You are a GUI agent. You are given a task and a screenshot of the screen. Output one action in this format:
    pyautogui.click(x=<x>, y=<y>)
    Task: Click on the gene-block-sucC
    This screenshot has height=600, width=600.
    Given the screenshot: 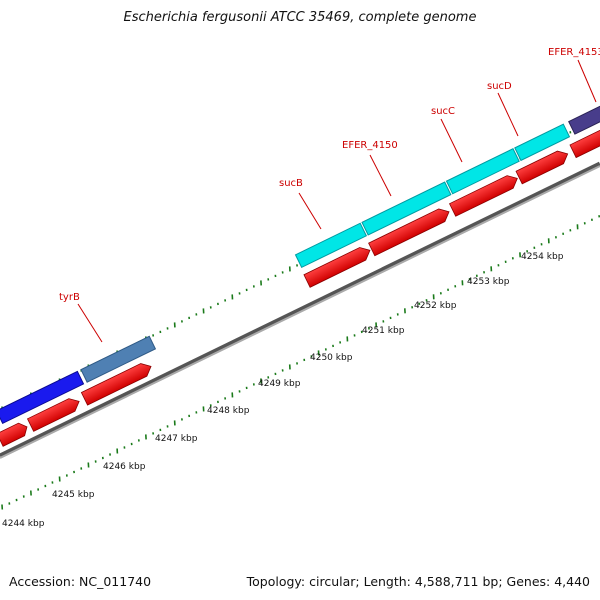 What is the action you would take?
    pyautogui.click(x=482, y=171)
    